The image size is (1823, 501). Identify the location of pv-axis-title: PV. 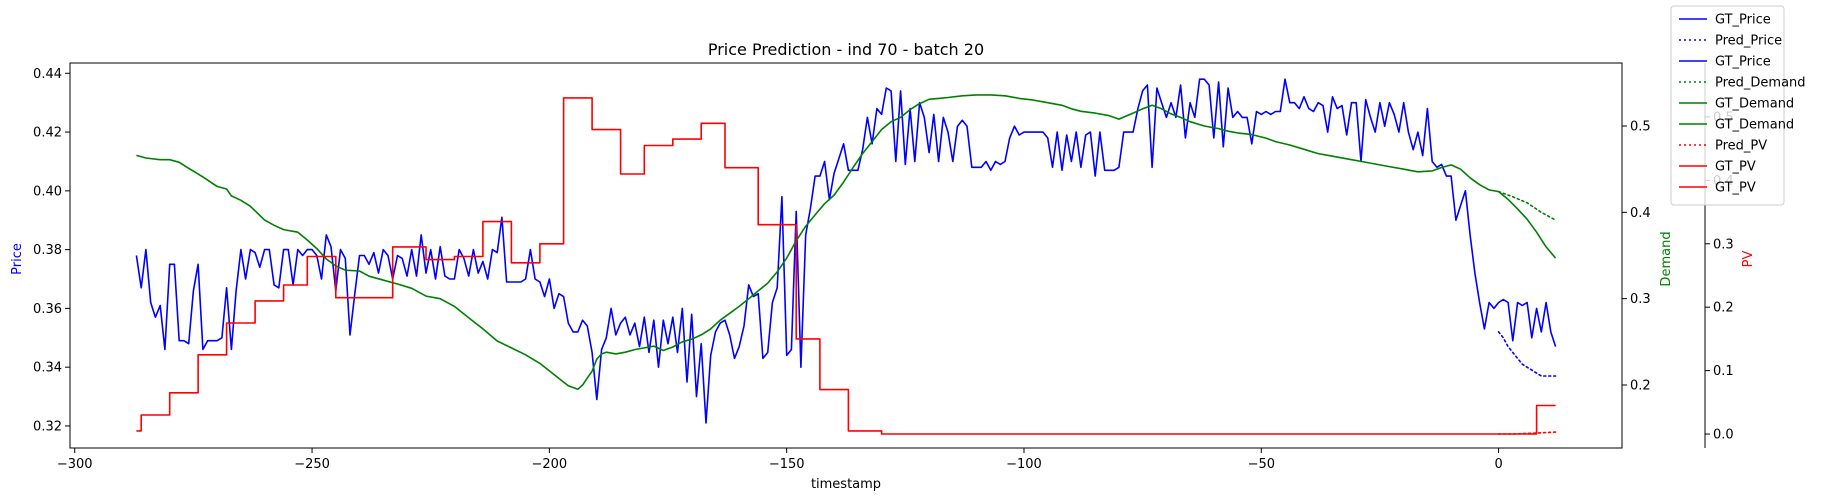
(1748, 259).